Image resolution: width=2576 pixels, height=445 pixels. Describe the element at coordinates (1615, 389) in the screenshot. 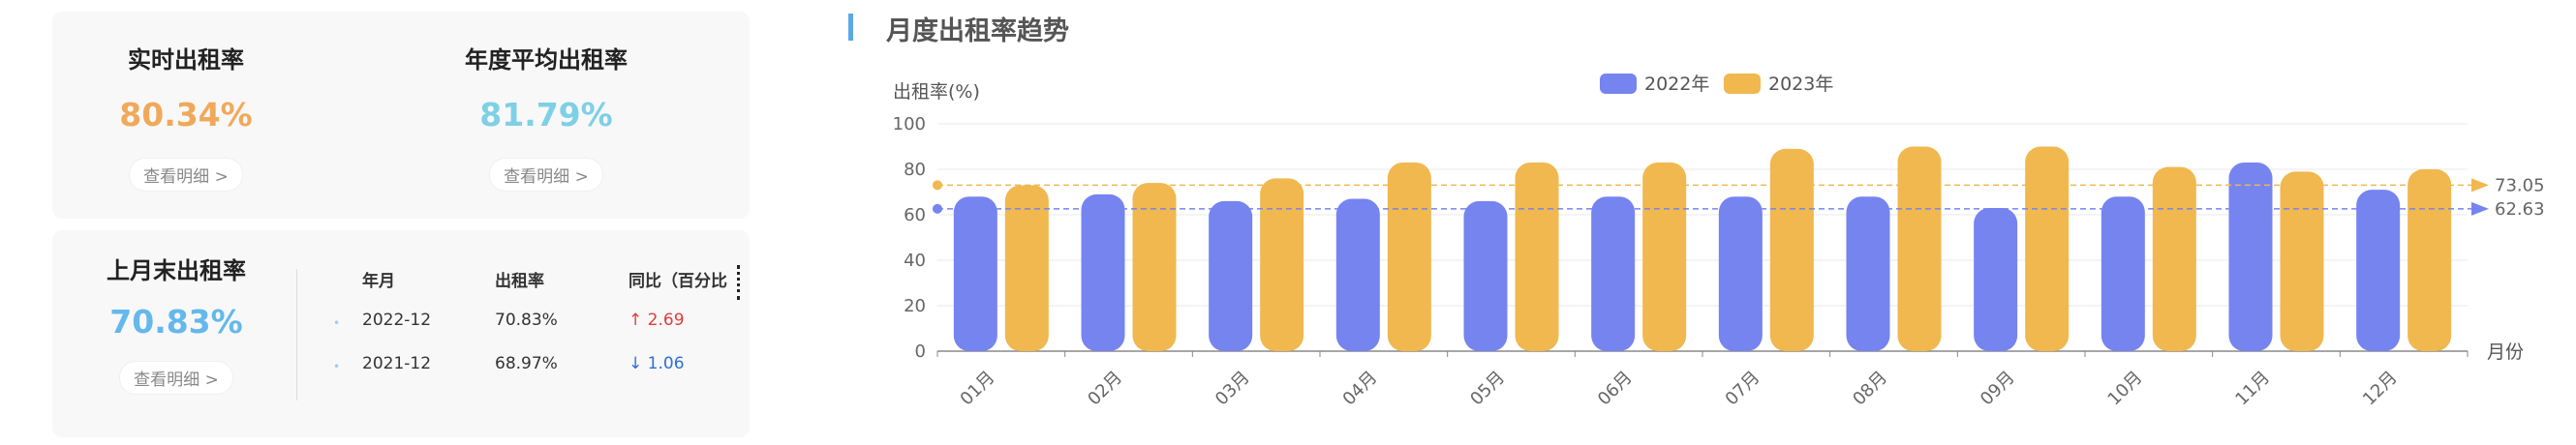

I see `x-tick-label: 06月` at that location.